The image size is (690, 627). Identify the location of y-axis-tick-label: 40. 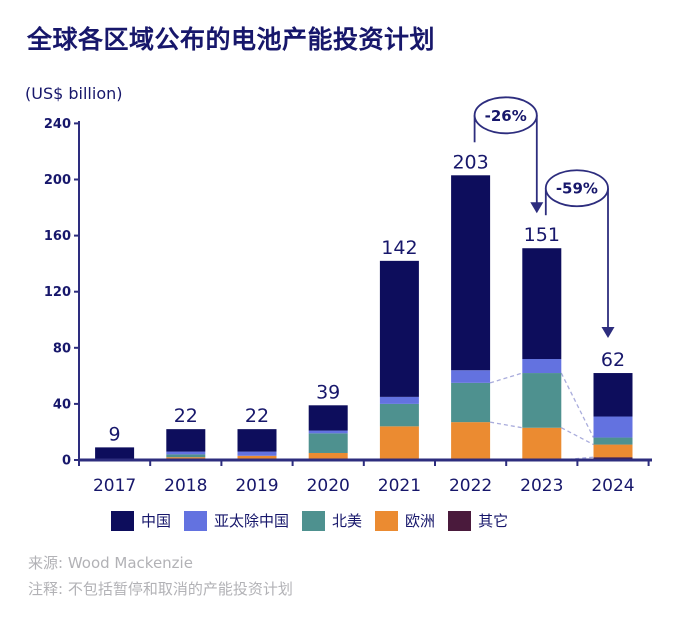
(62, 404).